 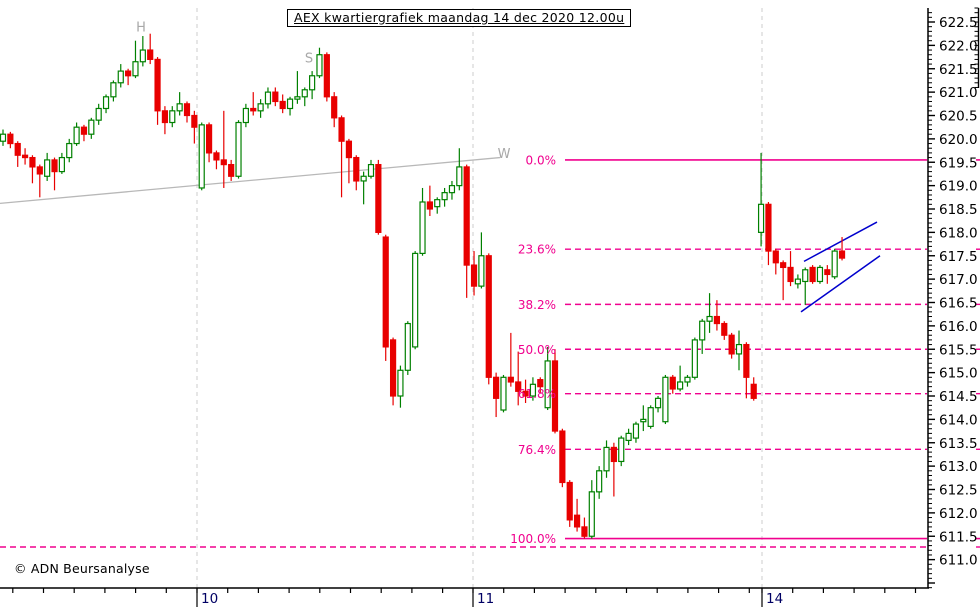 What do you see at coordinates (774, 599) in the screenshot?
I see `x-axis-label-14: 14` at bounding box center [774, 599].